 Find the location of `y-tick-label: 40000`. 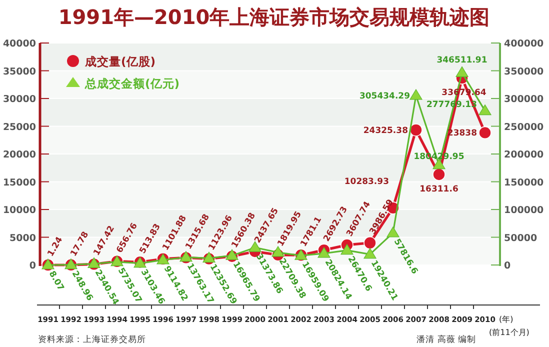

y-tick-label: 40000 is located at coordinates (19, 44).